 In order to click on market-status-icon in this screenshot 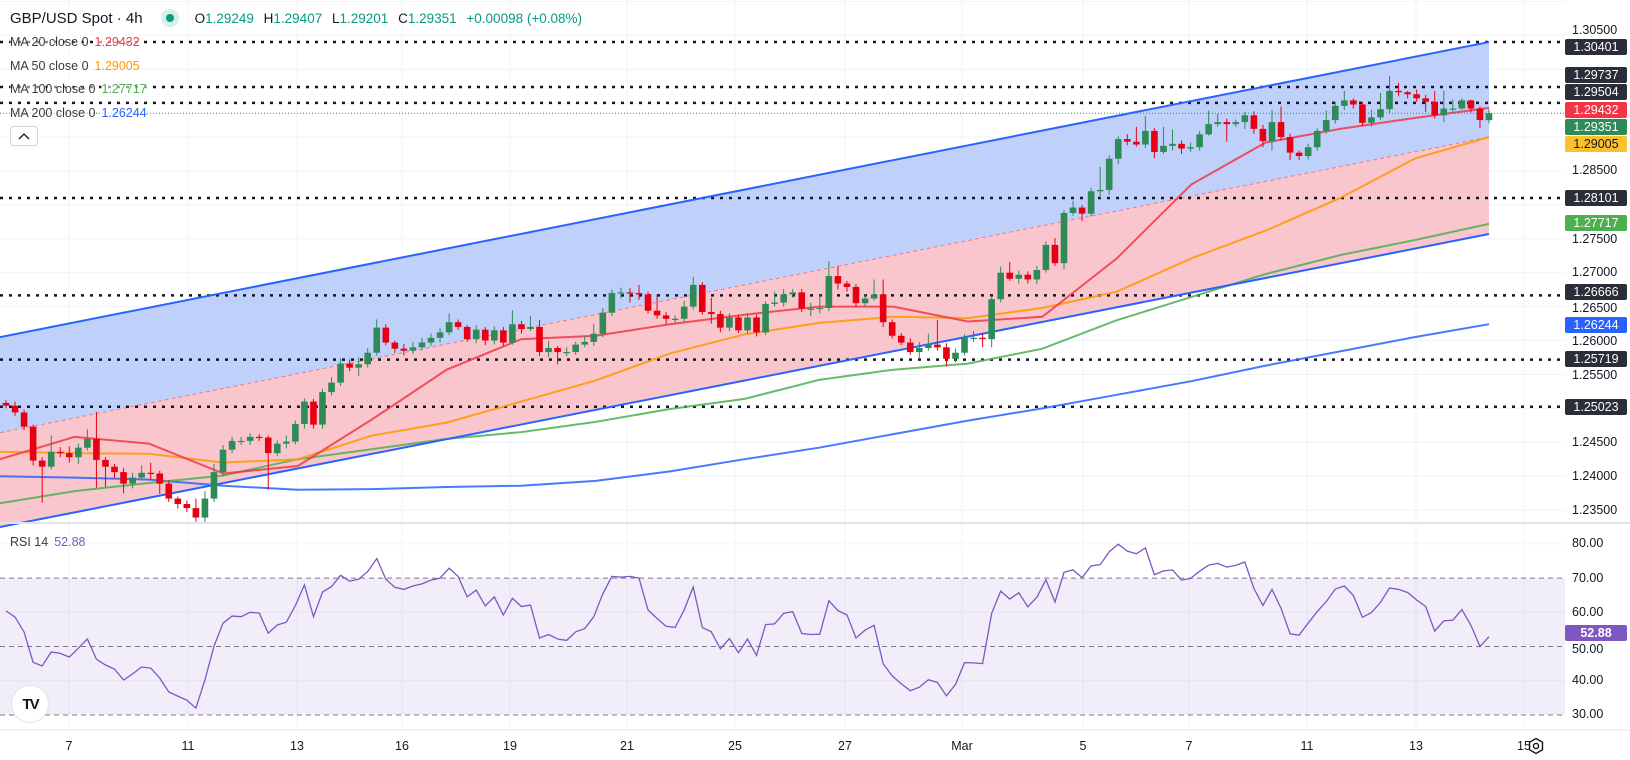, I will do `click(169, 18)`.